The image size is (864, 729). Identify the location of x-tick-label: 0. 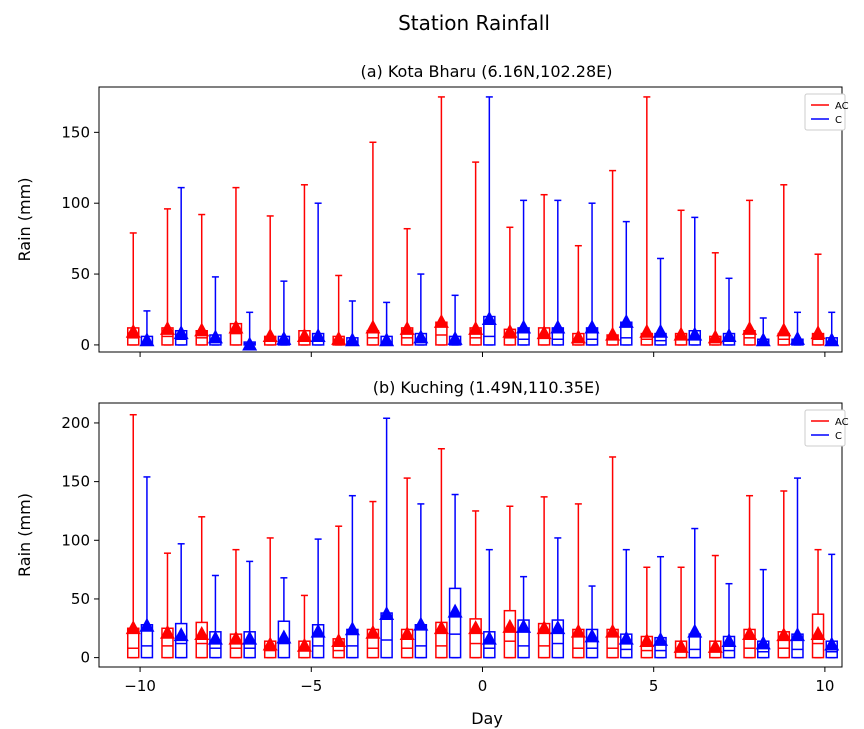
(483, 686).